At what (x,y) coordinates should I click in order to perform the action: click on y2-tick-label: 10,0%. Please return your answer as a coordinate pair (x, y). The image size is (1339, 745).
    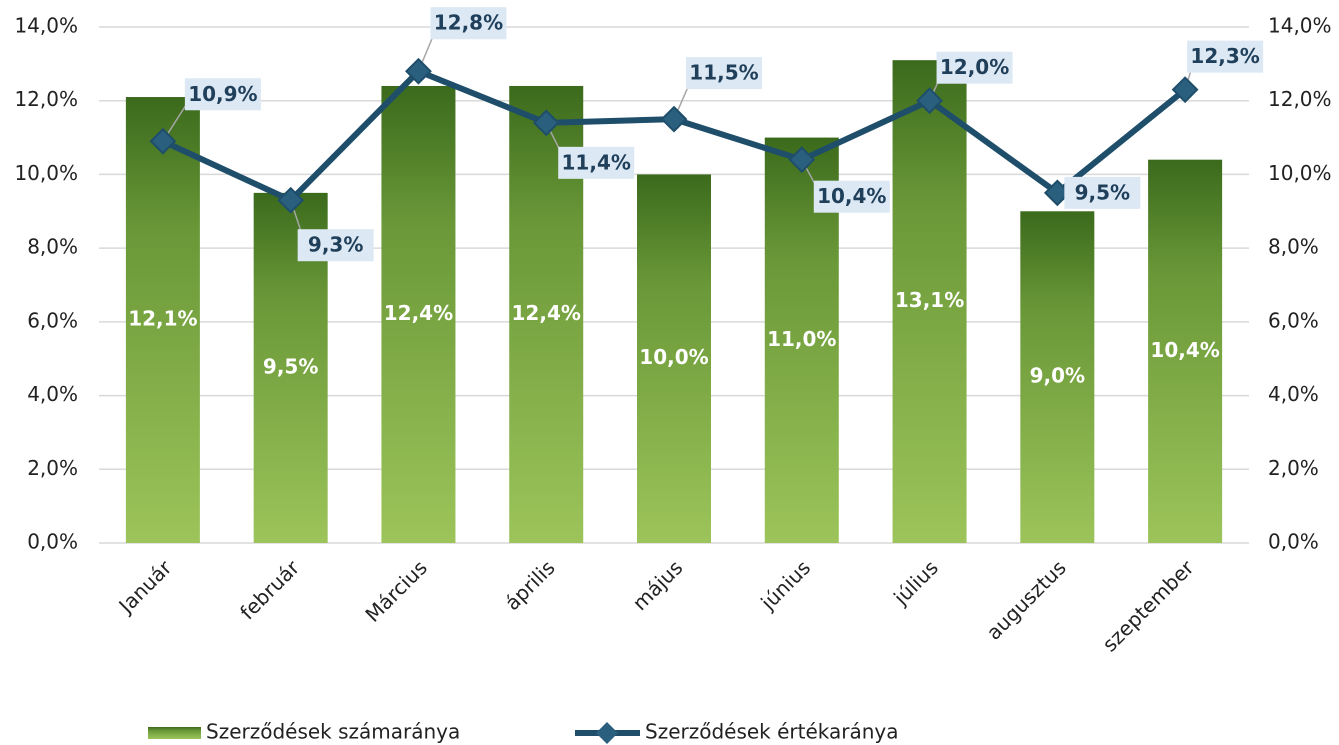
    Looking at the image, I should click on (1300, 173).